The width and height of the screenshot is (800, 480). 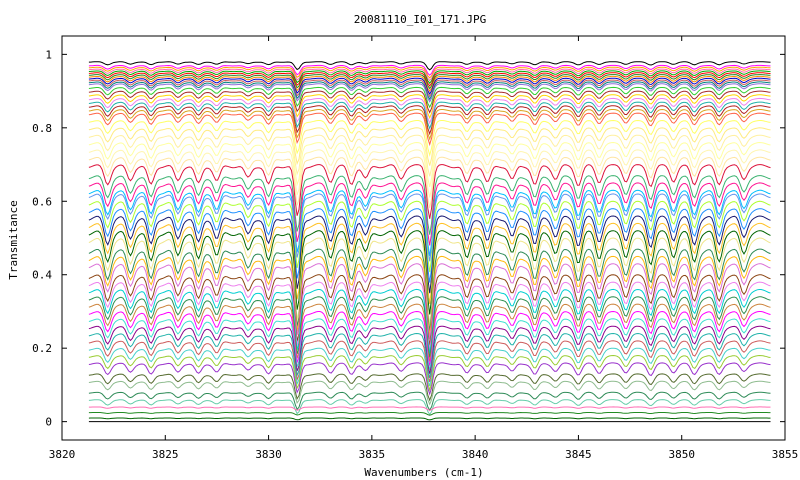 I want to click on y-tick-label: 1, so click(x=48, y=54).